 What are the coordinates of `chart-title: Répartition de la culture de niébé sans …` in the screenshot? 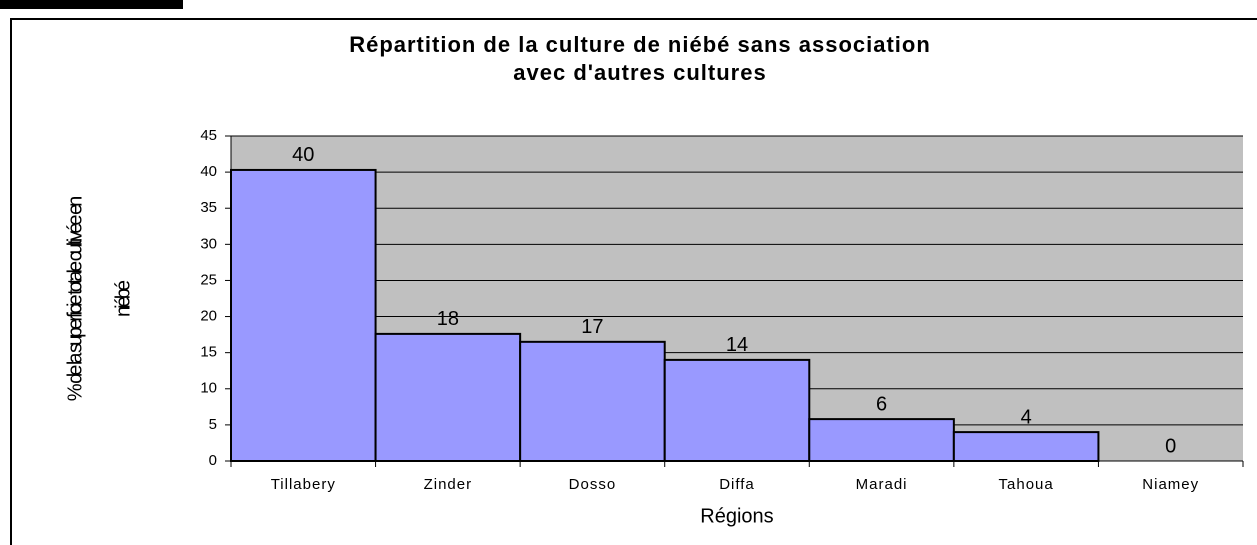 It's located at (640, 44).